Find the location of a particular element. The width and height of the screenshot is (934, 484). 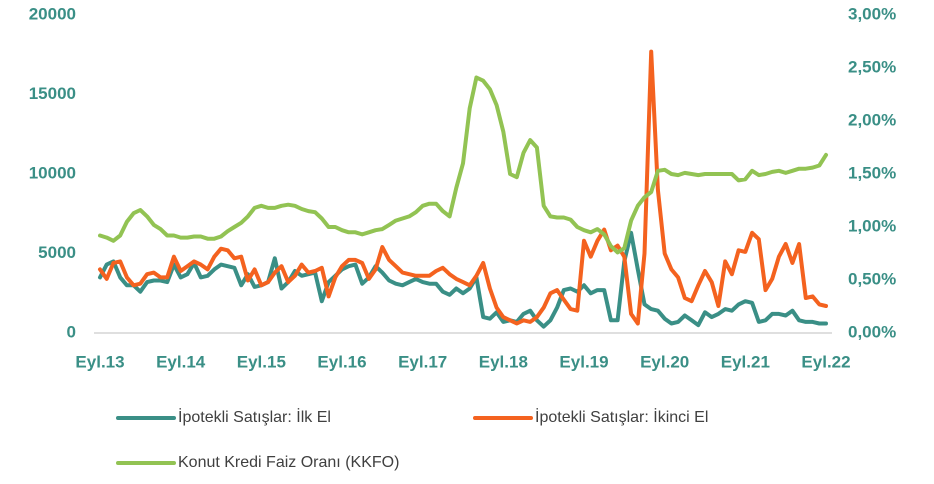

x-tick-label: Eyl.20 is located at coordinates (664, 361).